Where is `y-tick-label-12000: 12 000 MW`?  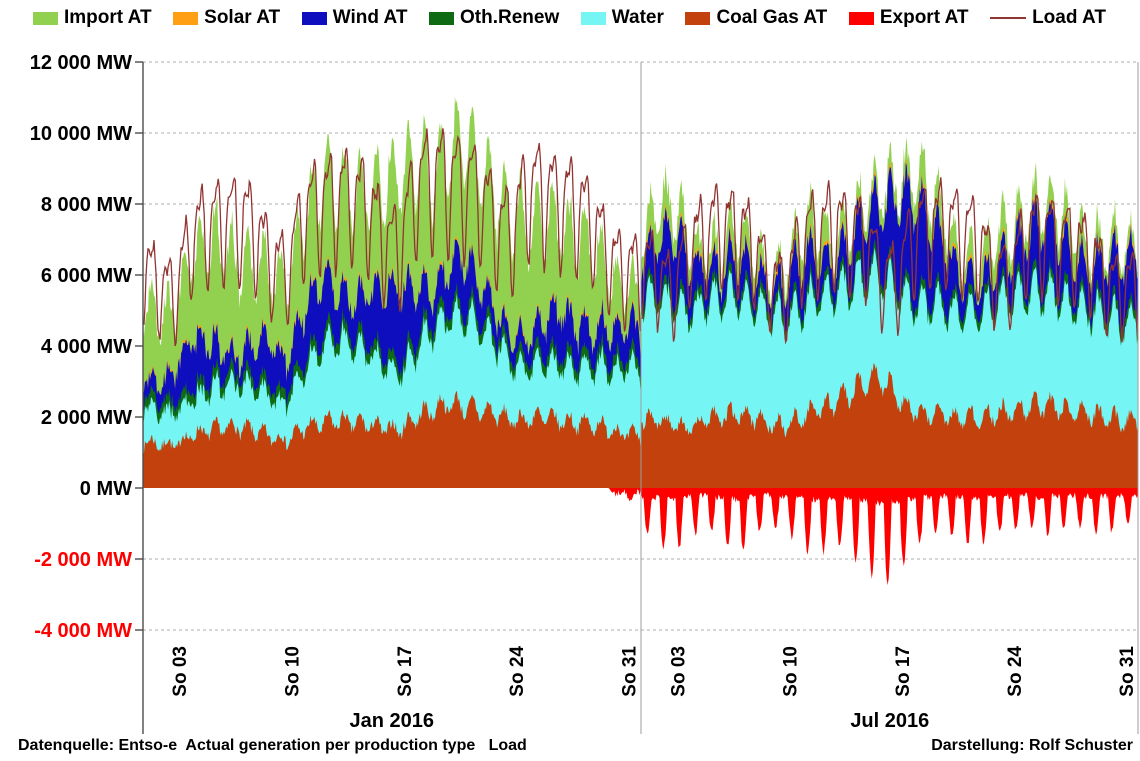 y-tick-label-12000: 12 000 MW is located at coordinates (81, 63).